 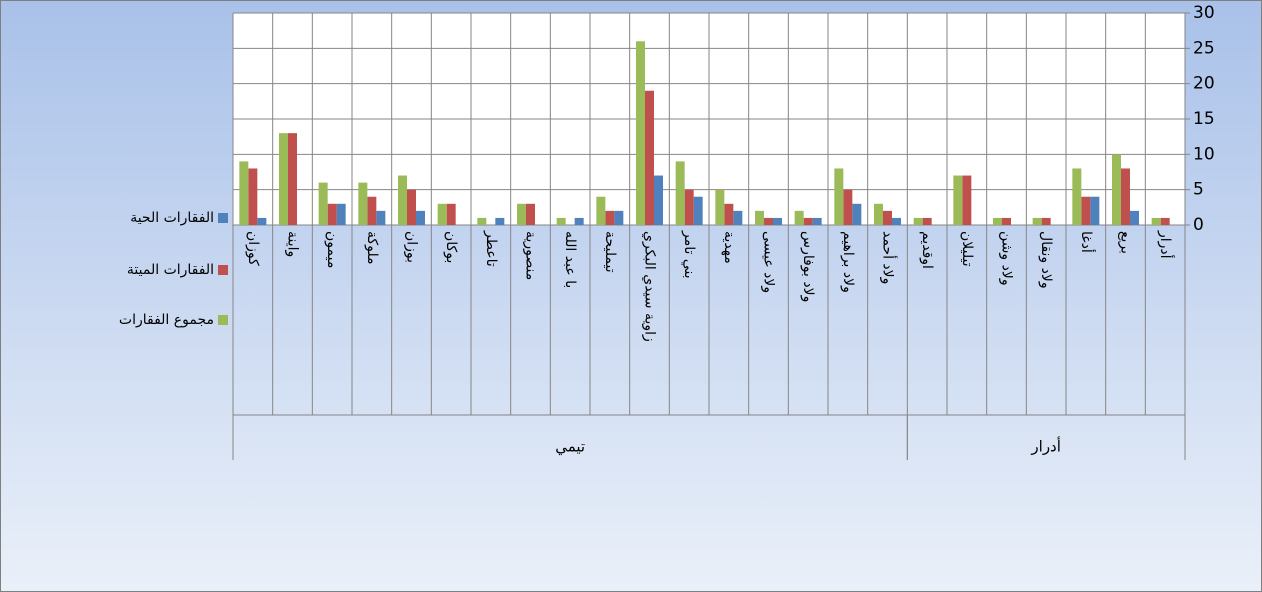 What do you see at coordinates (1198, 190) in the screenshot?
I see `y-tick-label: 5` at bounding box center [1198, 190].